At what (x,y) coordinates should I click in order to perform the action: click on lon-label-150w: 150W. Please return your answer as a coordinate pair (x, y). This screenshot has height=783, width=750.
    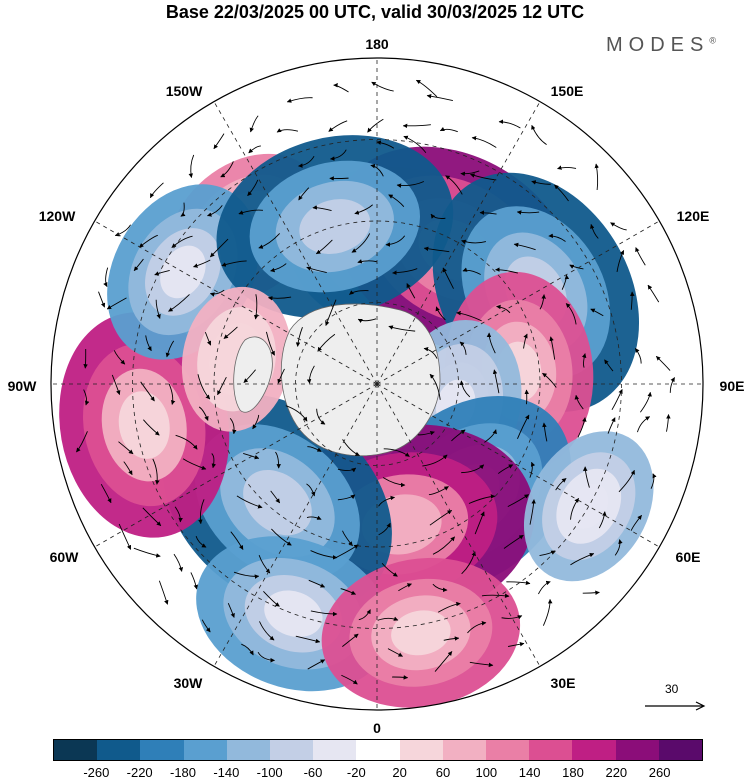
    Looking at the image, I should click on (184, 91).